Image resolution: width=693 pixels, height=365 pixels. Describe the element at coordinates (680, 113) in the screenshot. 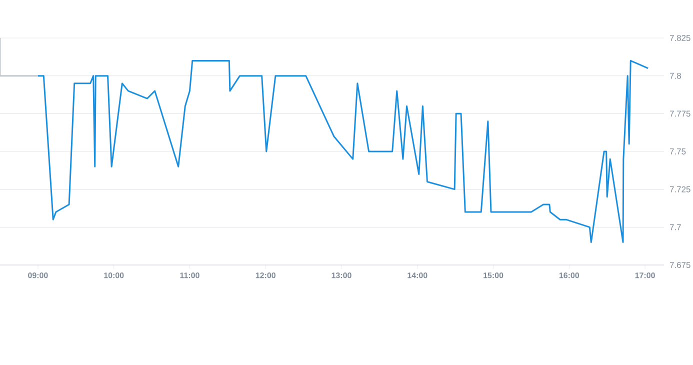

I see `y-tick-label: 7.775` at that location.